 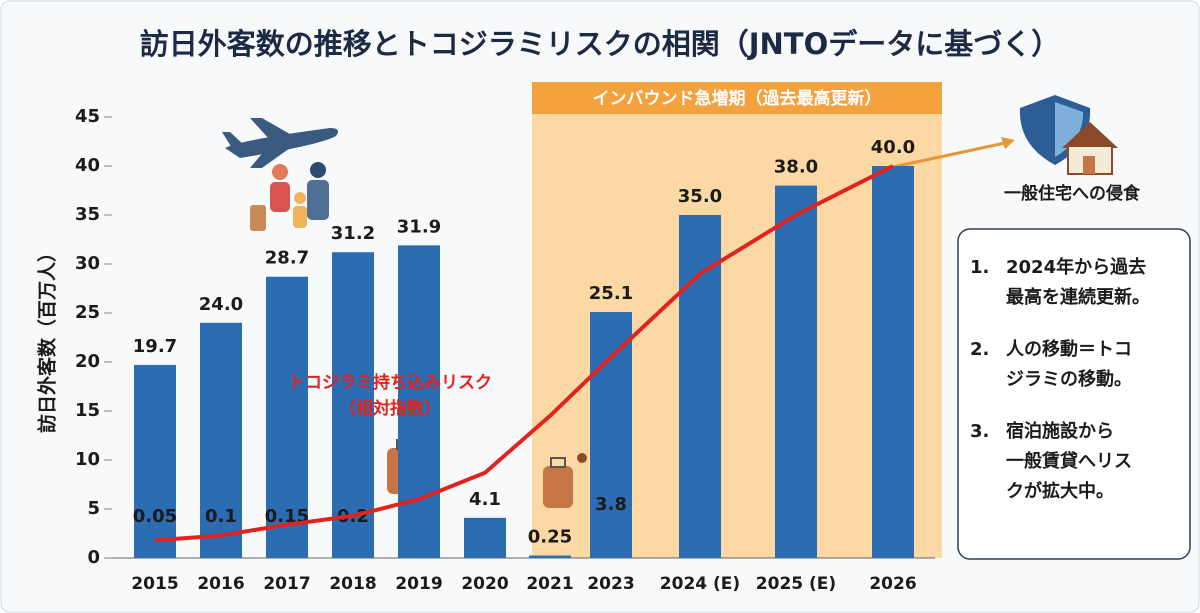 What do you see at coordinates (419, 226) in the screenshot?
I see `value-label: 31.9` at bounding box center [419, 226].